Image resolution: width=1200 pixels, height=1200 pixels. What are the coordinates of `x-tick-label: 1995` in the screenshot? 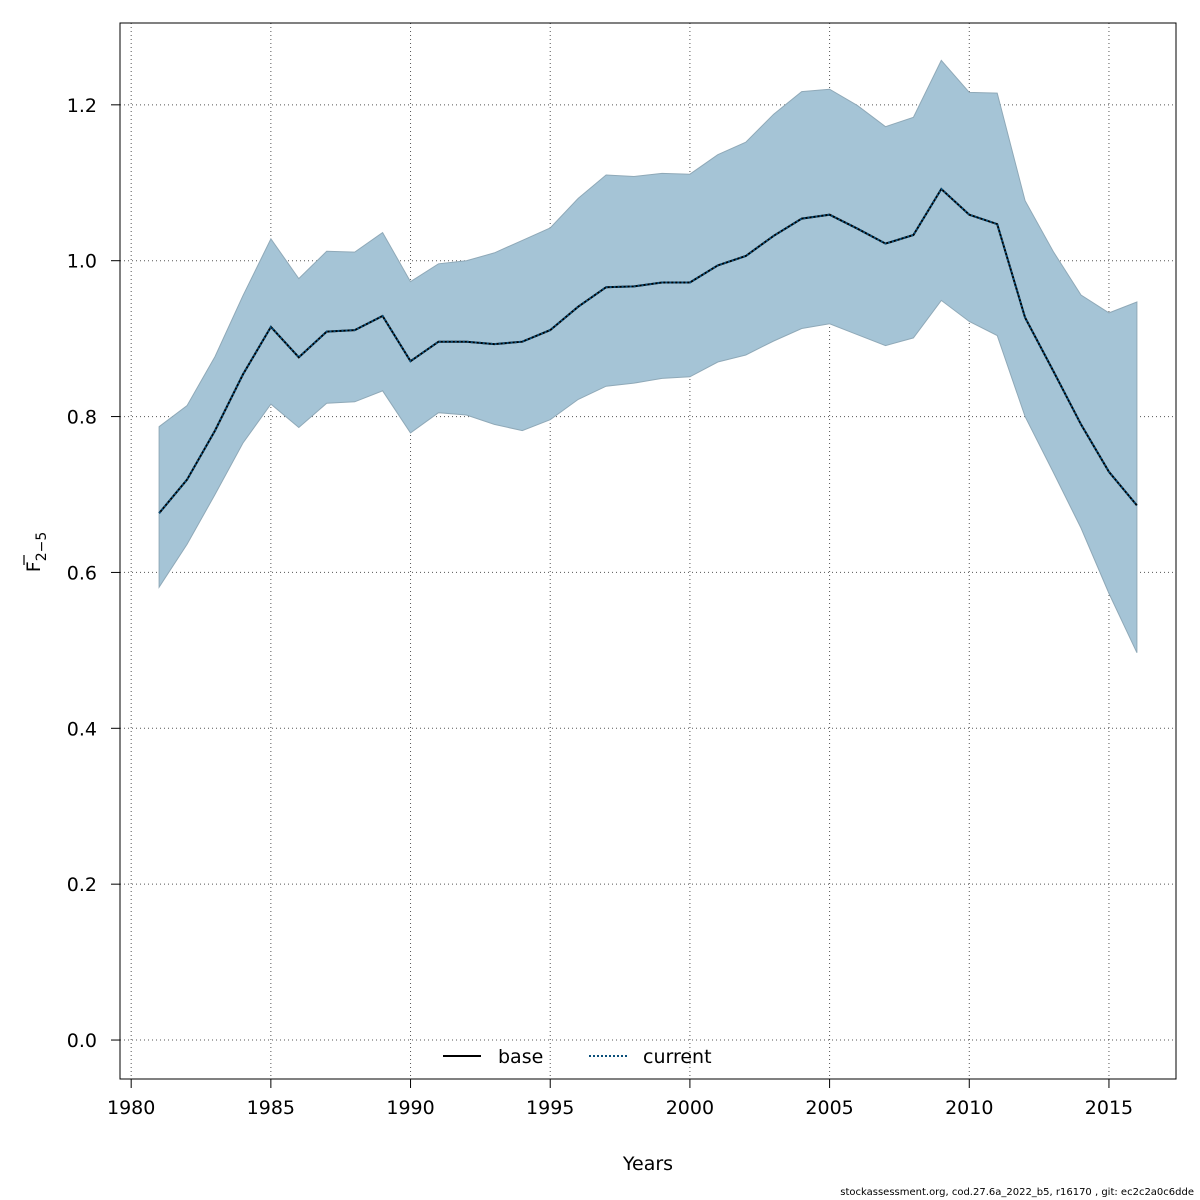 It's located at (550, 1108).